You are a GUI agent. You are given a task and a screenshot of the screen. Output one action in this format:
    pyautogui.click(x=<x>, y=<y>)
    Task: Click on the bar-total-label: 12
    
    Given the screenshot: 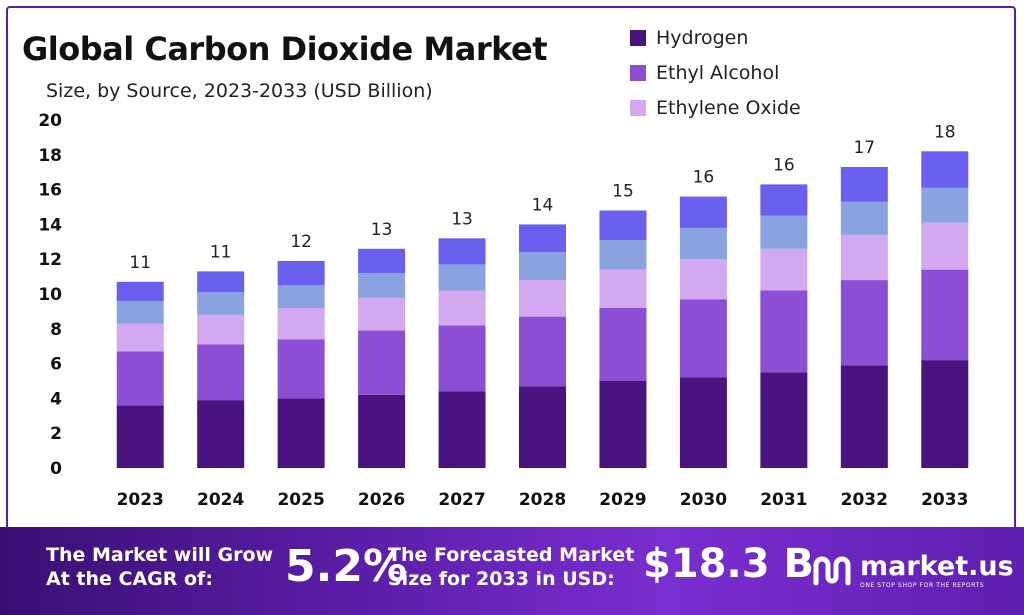 What is the action you would take?
    pyautogui.click(x=301, y=242)
    